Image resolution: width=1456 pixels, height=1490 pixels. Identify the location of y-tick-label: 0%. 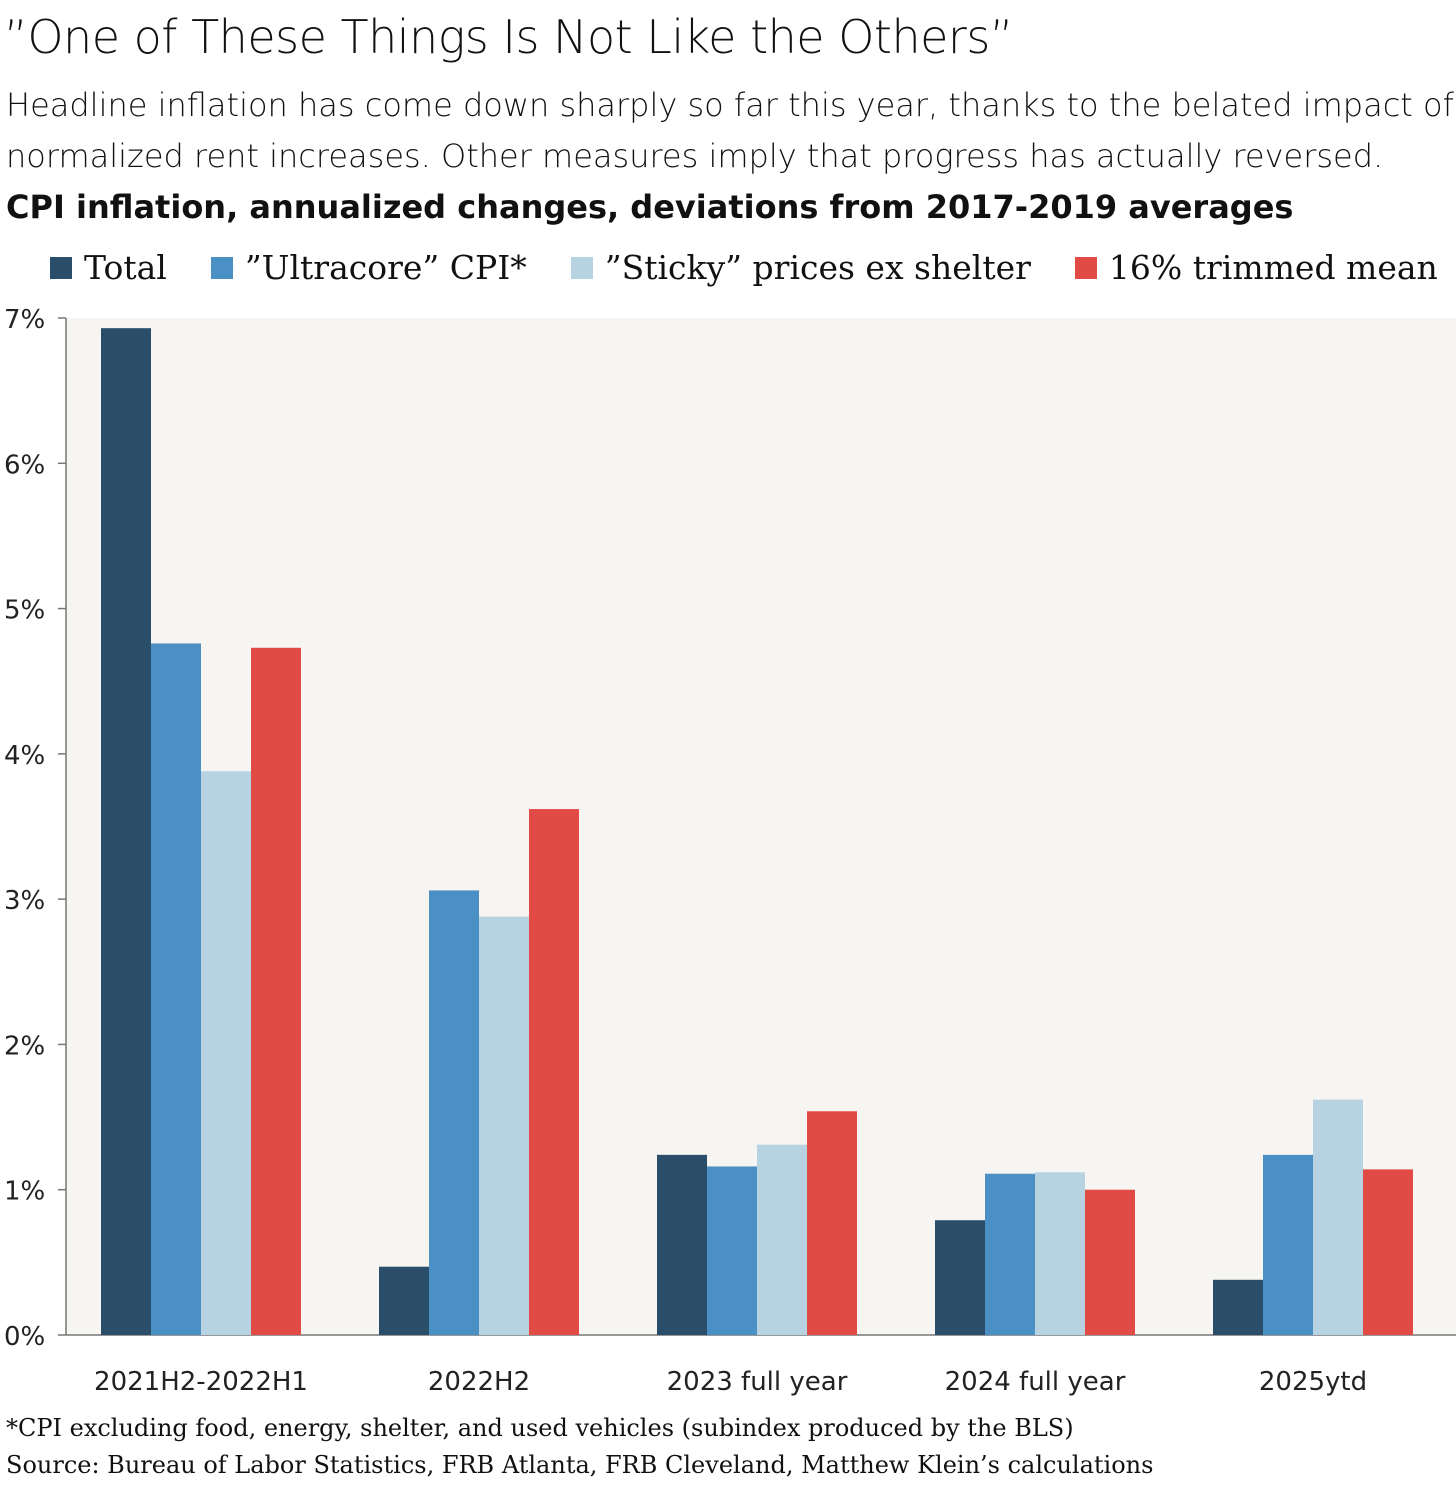
(24, 1337).